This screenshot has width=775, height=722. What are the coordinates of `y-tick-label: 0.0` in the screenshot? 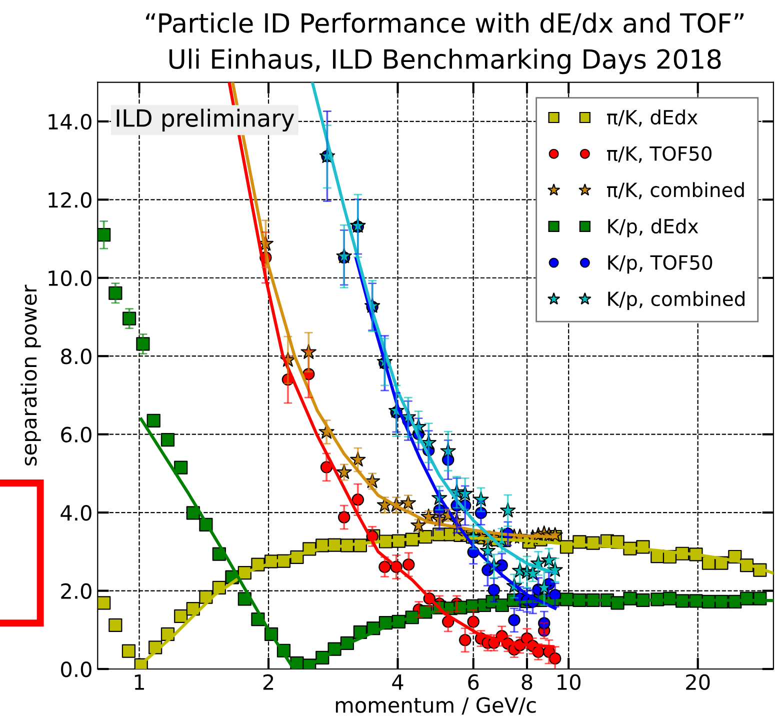 It's located at (76, 669).